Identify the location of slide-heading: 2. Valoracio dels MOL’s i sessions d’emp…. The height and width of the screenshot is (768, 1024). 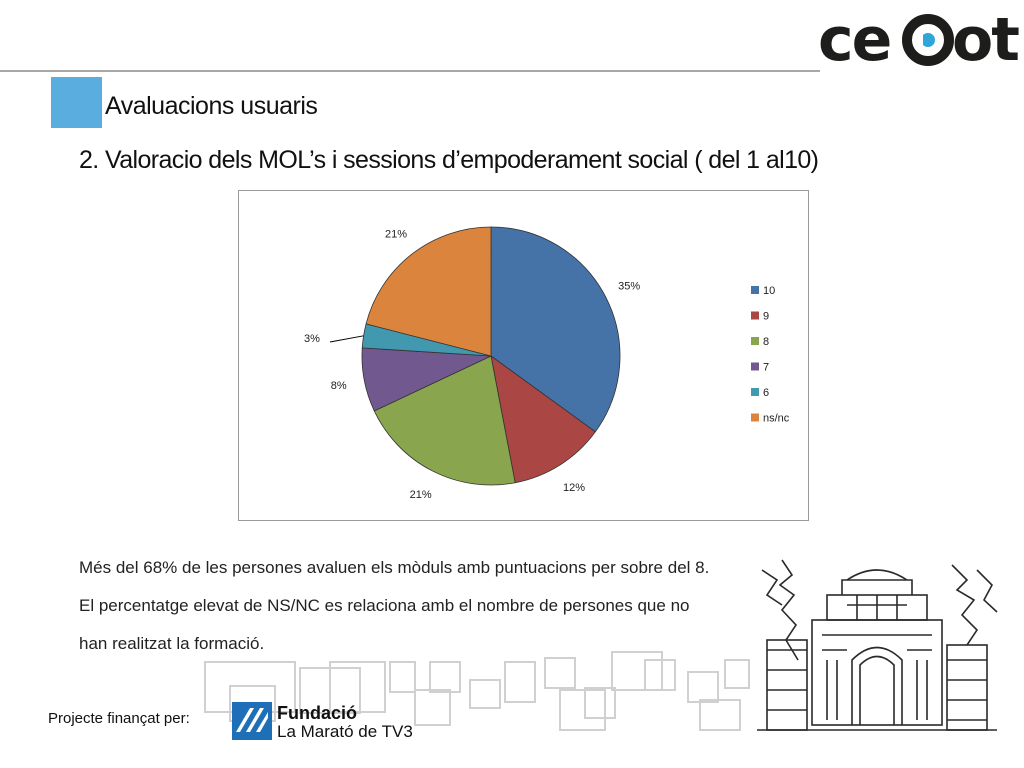
(449, 160).